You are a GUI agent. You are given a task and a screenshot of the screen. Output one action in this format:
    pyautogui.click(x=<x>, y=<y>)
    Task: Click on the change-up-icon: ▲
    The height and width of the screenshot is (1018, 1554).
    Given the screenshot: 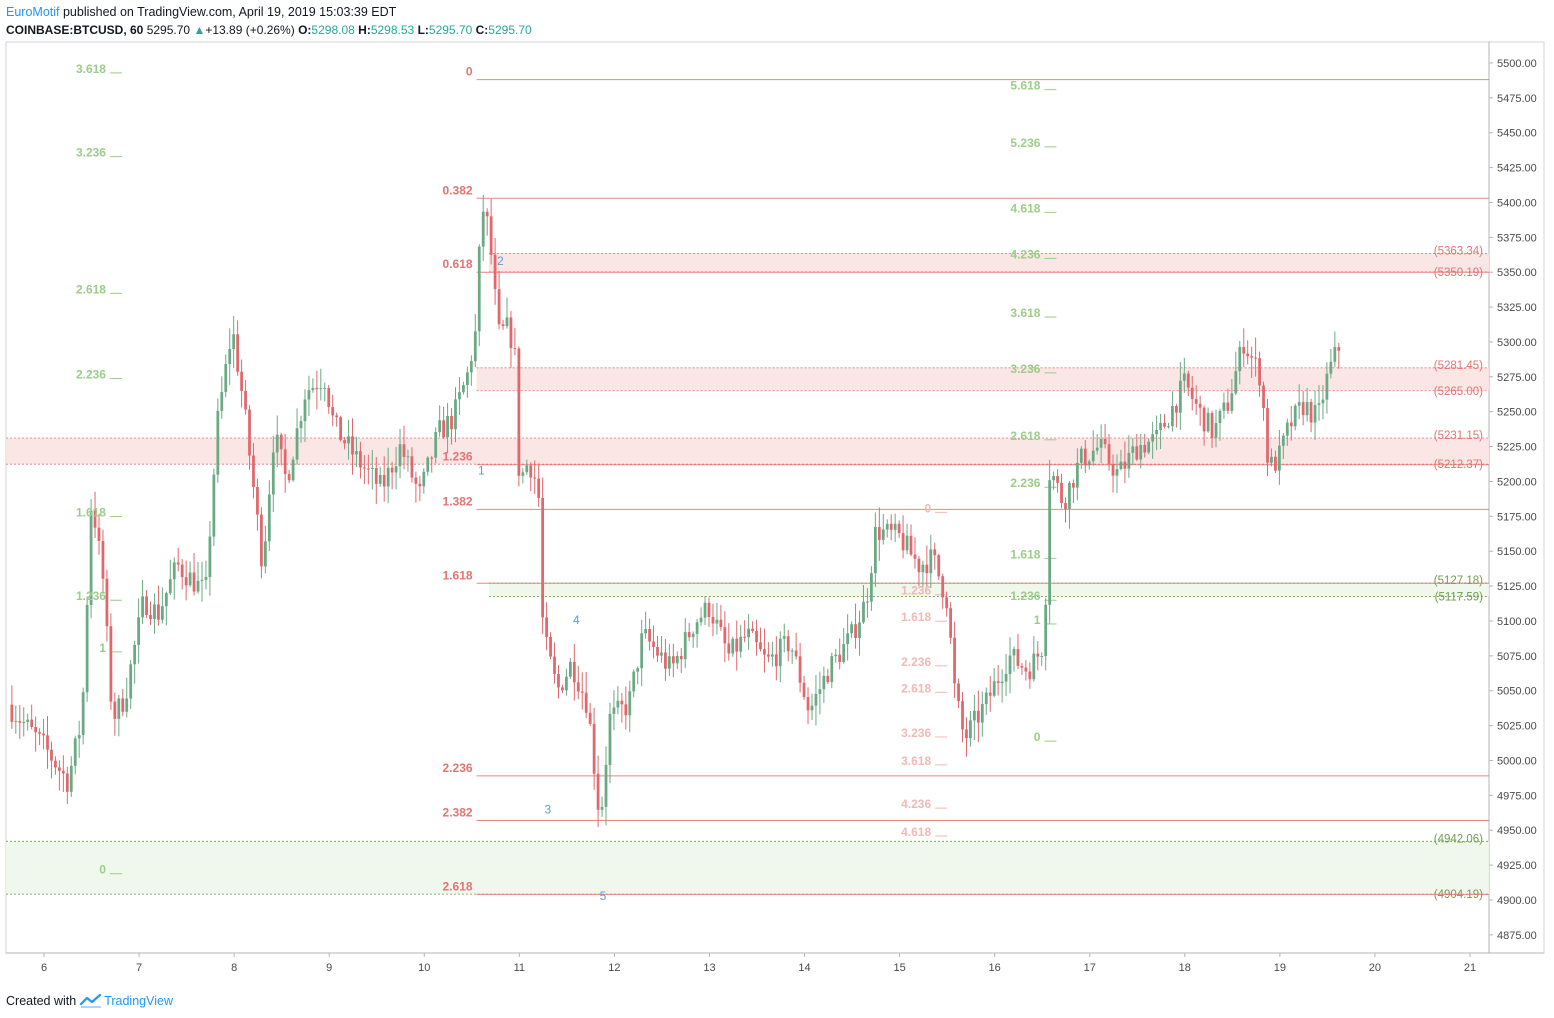 What is the action you would take?
    pyautogui.click(x=199, y=30)
    